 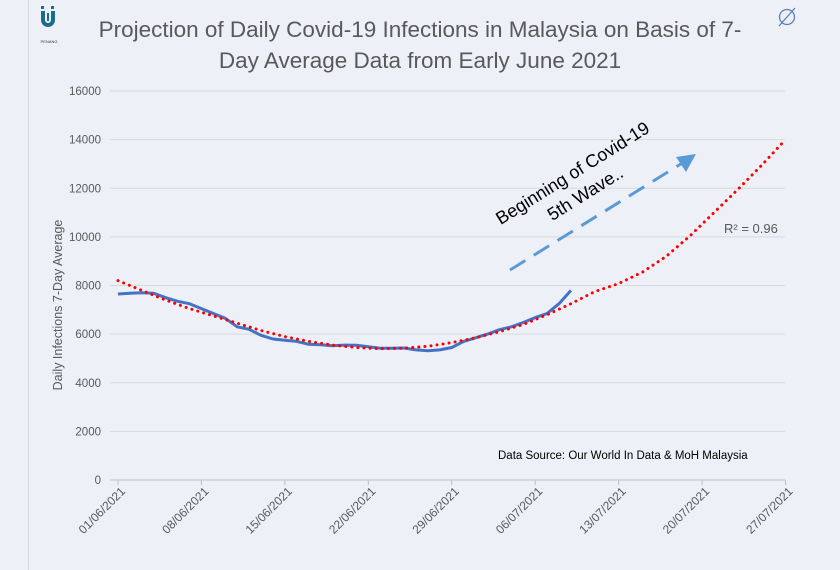 I want to click on y-tick-label: 16000, so click(x=85, y=92).